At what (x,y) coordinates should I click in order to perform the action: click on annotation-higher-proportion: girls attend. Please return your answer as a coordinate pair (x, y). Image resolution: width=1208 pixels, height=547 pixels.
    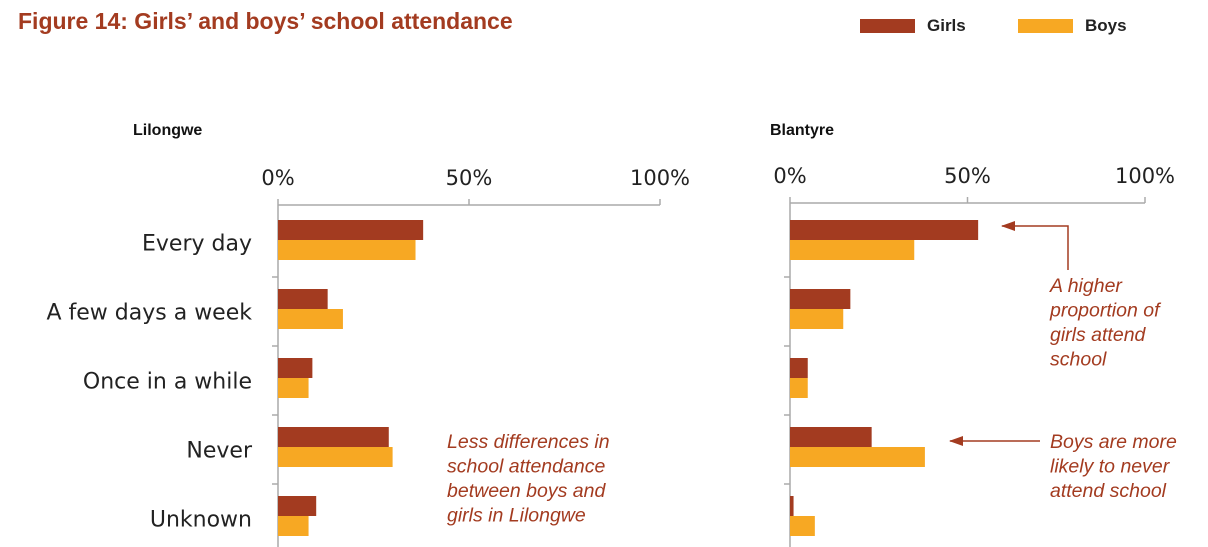
    Looking at the image, I should click on (1098, 335).